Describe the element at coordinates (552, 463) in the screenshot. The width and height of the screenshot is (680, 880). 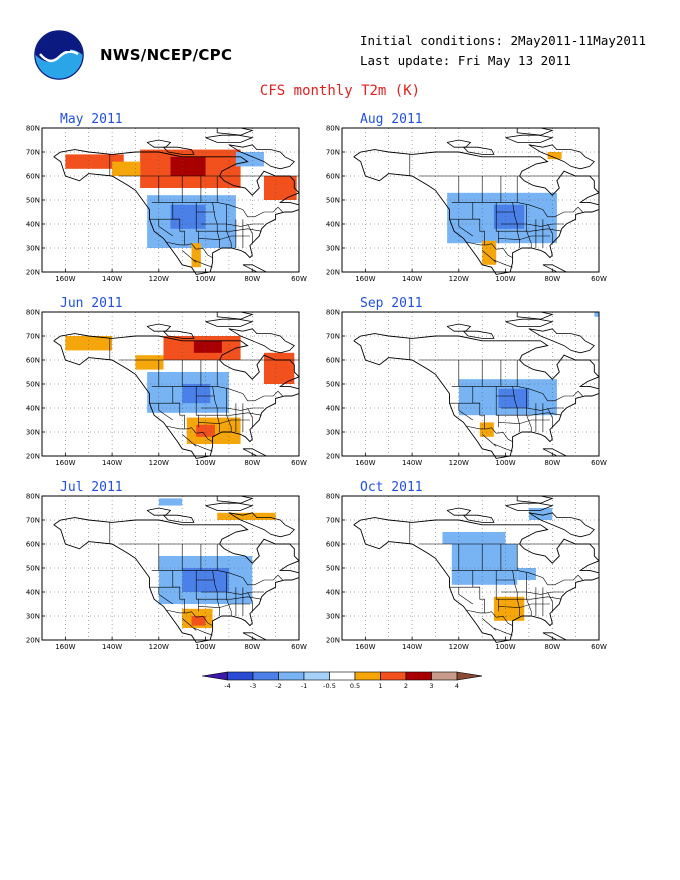
I see `lon-tick-label: 80W` at that location.